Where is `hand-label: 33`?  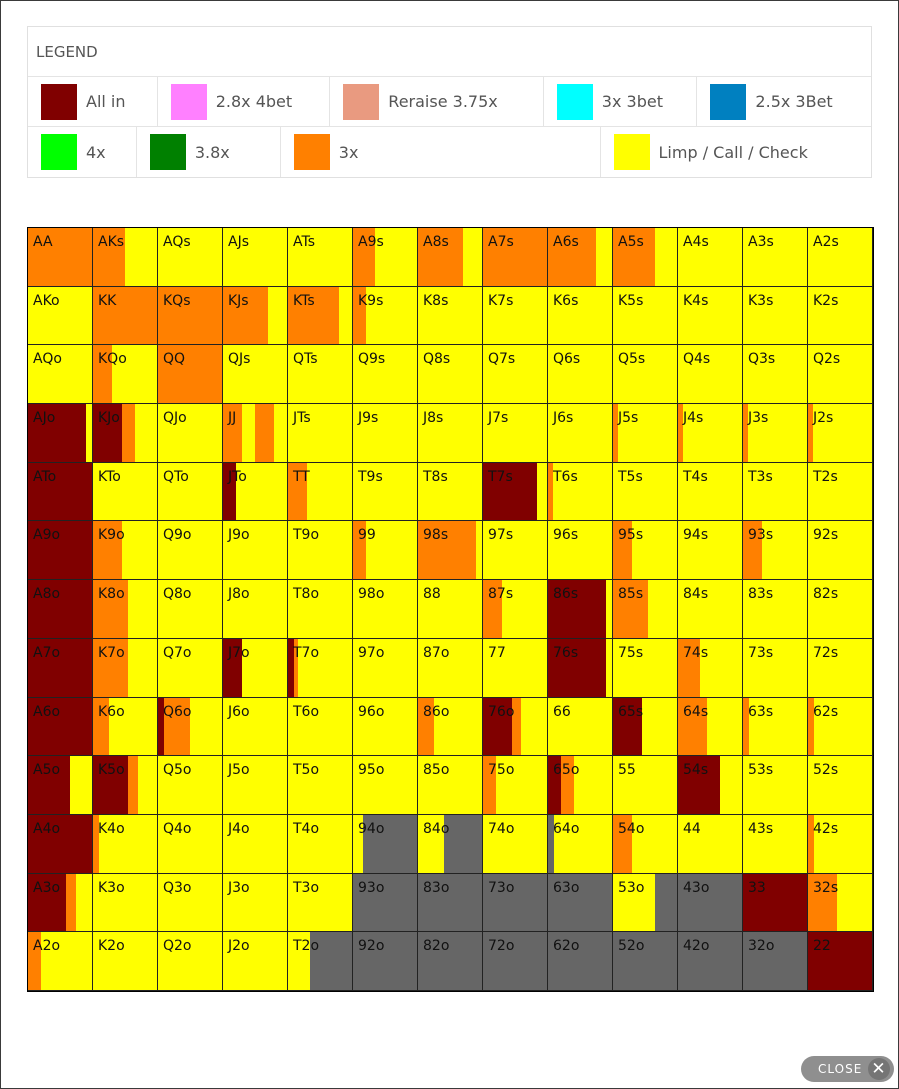
hand-label: 33 is located at coordinates (757, 887).